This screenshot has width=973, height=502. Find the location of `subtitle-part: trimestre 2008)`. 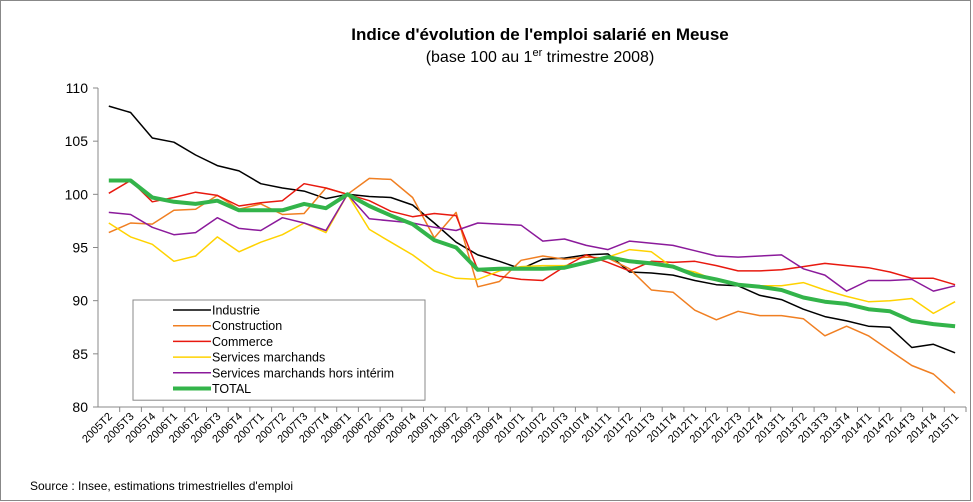

subtitle-part: trimestre 2008) is located at coordinates (598, 57).